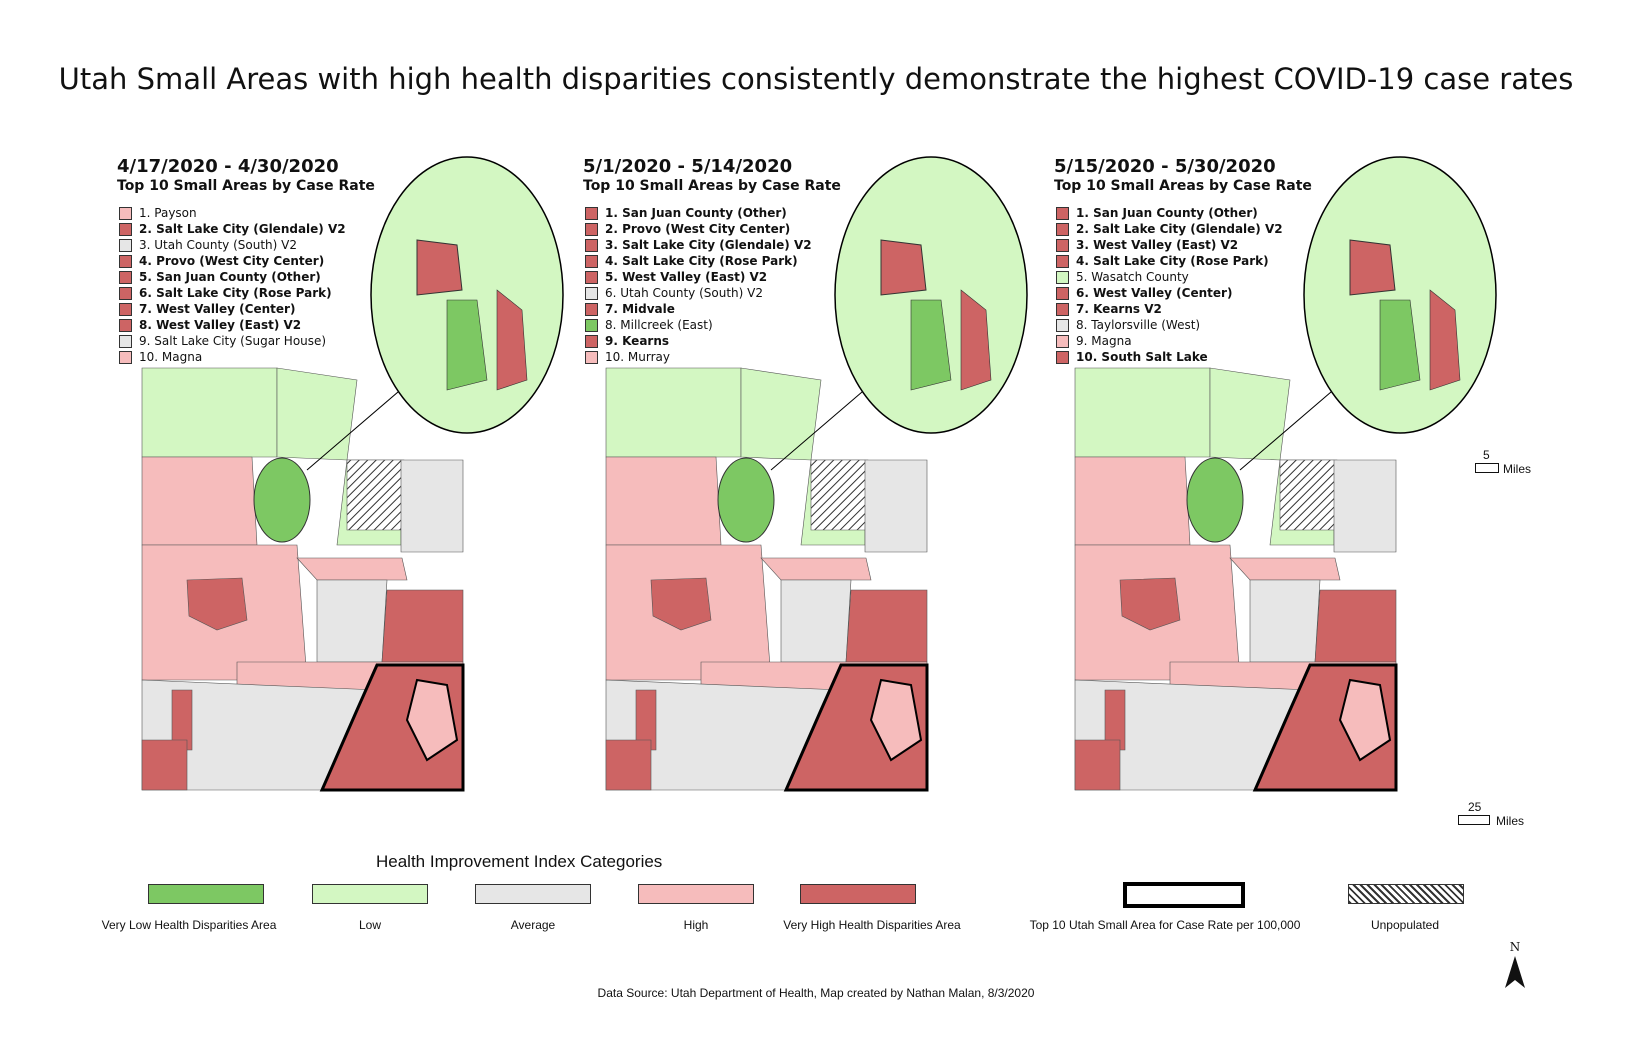 This screenshot has width=1632, height=1056. What do you see at coordinates (1517, 469) in the screenshot?
I see `inset-scale-unit: Miles` at bounding box center [1517, 469].